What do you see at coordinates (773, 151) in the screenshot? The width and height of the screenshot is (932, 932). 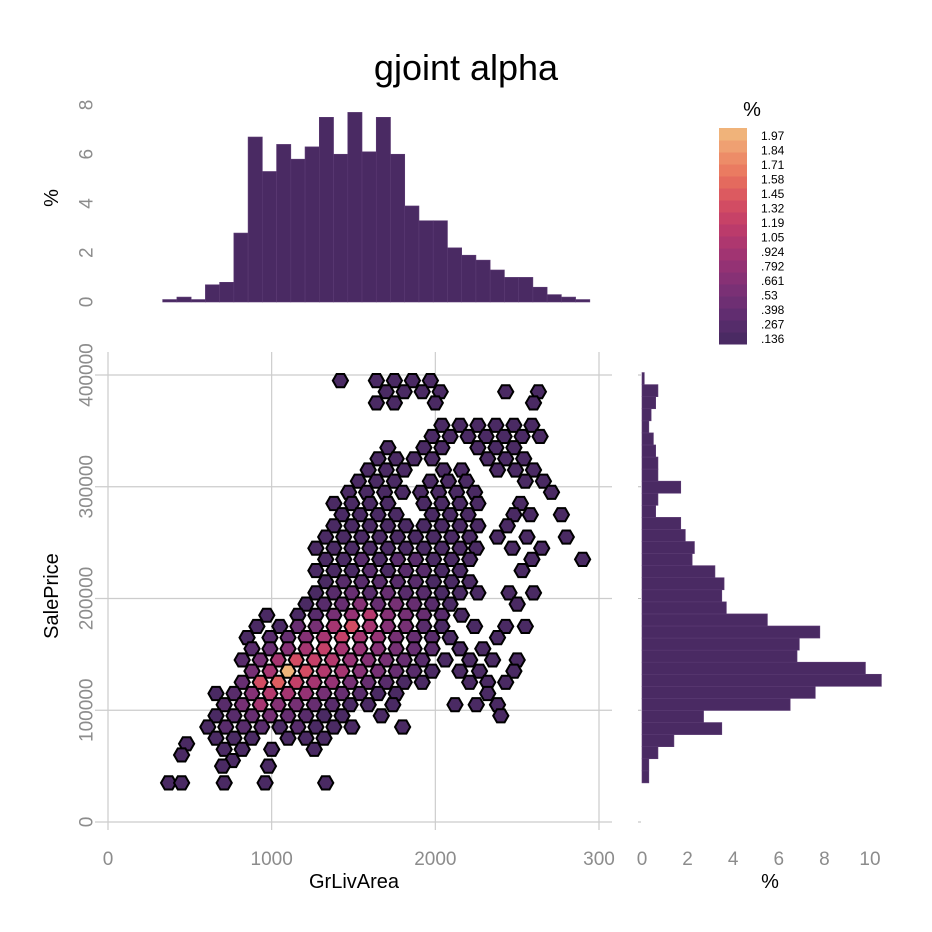 I see `legend-label: 1.84` at bounding box center [773, 151].